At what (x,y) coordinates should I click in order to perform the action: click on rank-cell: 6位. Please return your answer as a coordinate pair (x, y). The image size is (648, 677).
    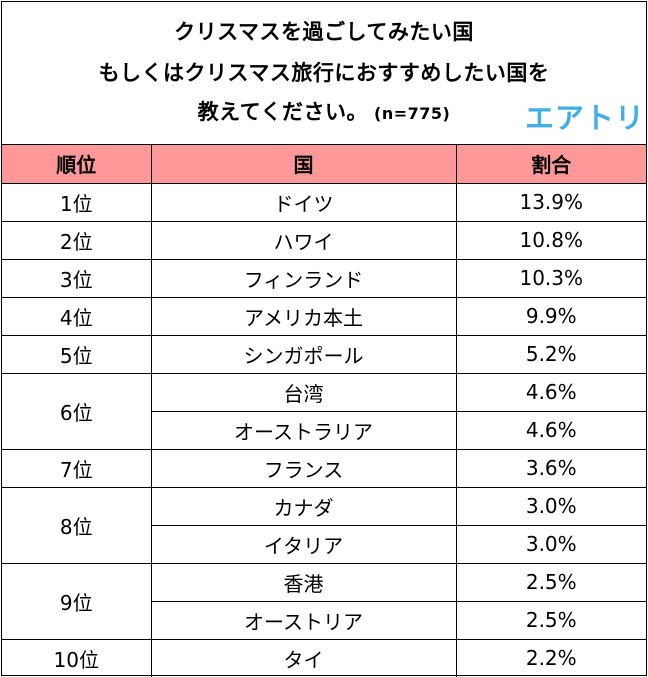
    Looking at the image, I should click on (77, 411).